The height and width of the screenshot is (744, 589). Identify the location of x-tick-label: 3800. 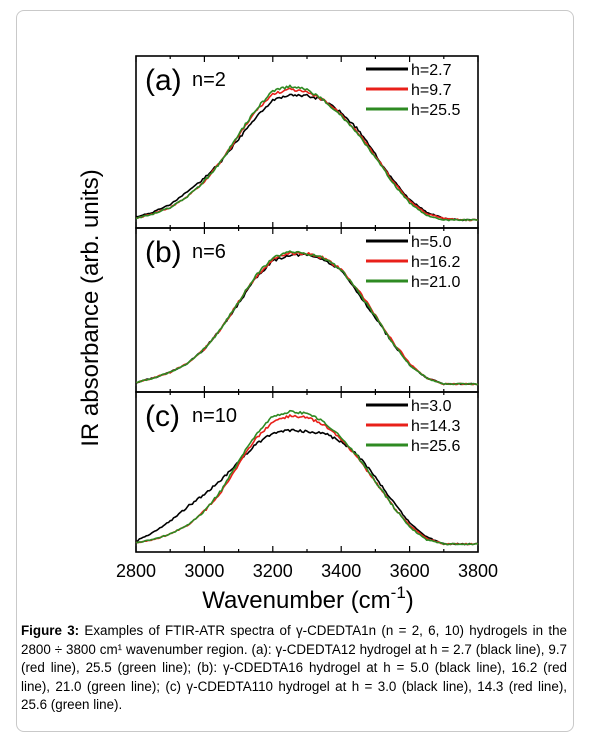
(478, 571).